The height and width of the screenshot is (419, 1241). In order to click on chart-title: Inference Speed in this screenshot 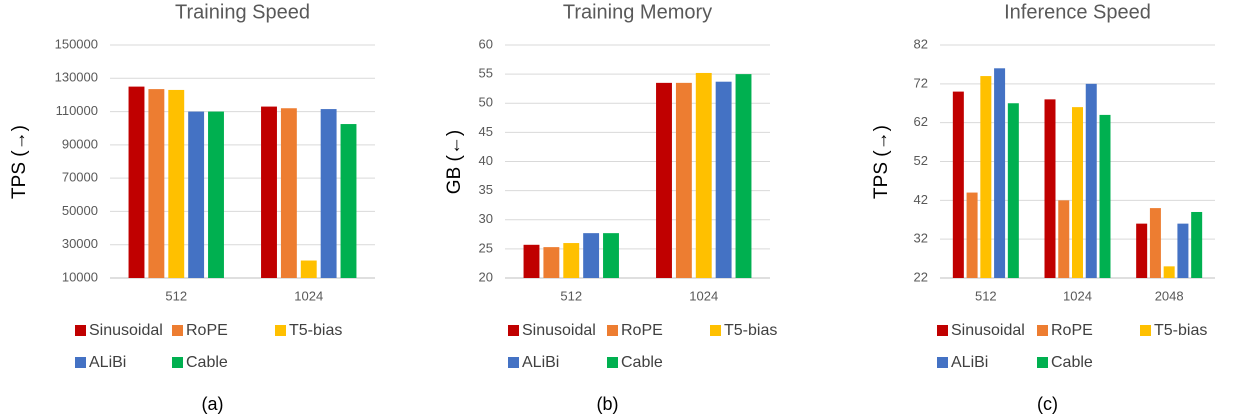, I will do `click(1077, 12)`.